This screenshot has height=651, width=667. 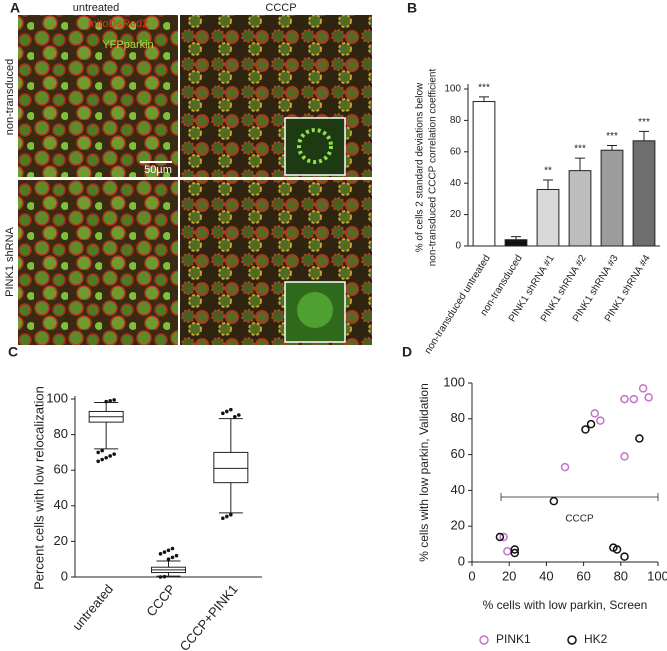 I want to click on x-axis-label: % cells with low parkin, Screen, so click(x=565, y=605).